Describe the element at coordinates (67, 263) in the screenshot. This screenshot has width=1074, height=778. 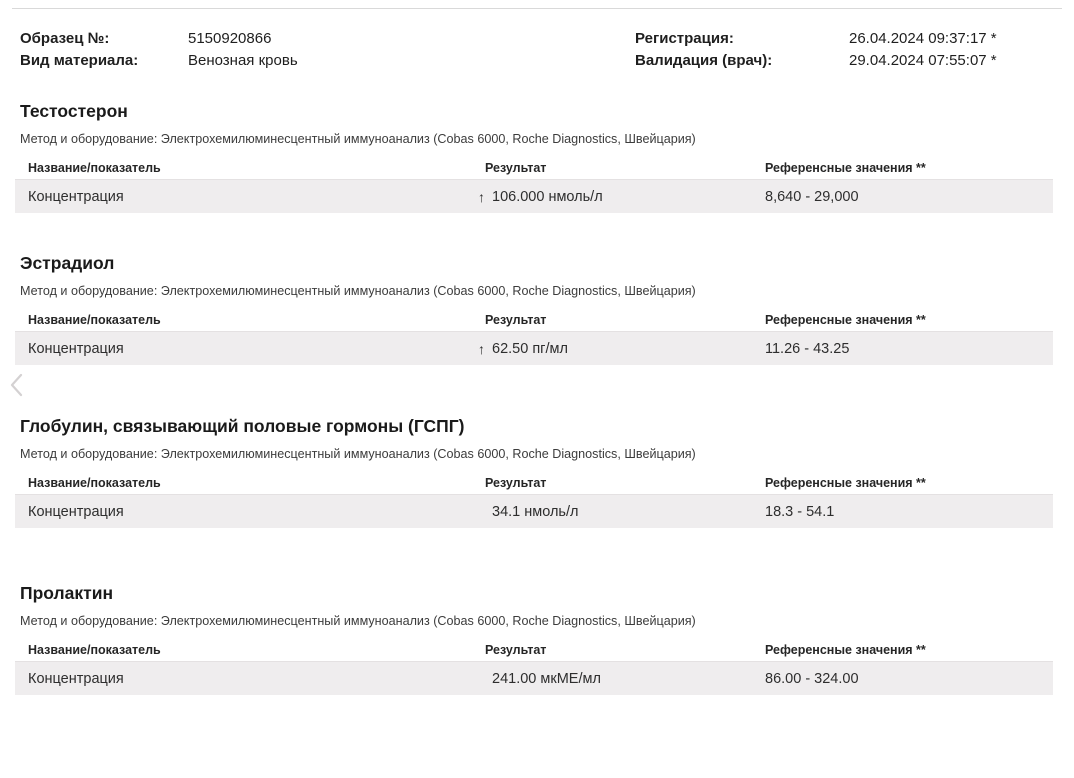
I see `section-title: Эстрадиол` at that location.